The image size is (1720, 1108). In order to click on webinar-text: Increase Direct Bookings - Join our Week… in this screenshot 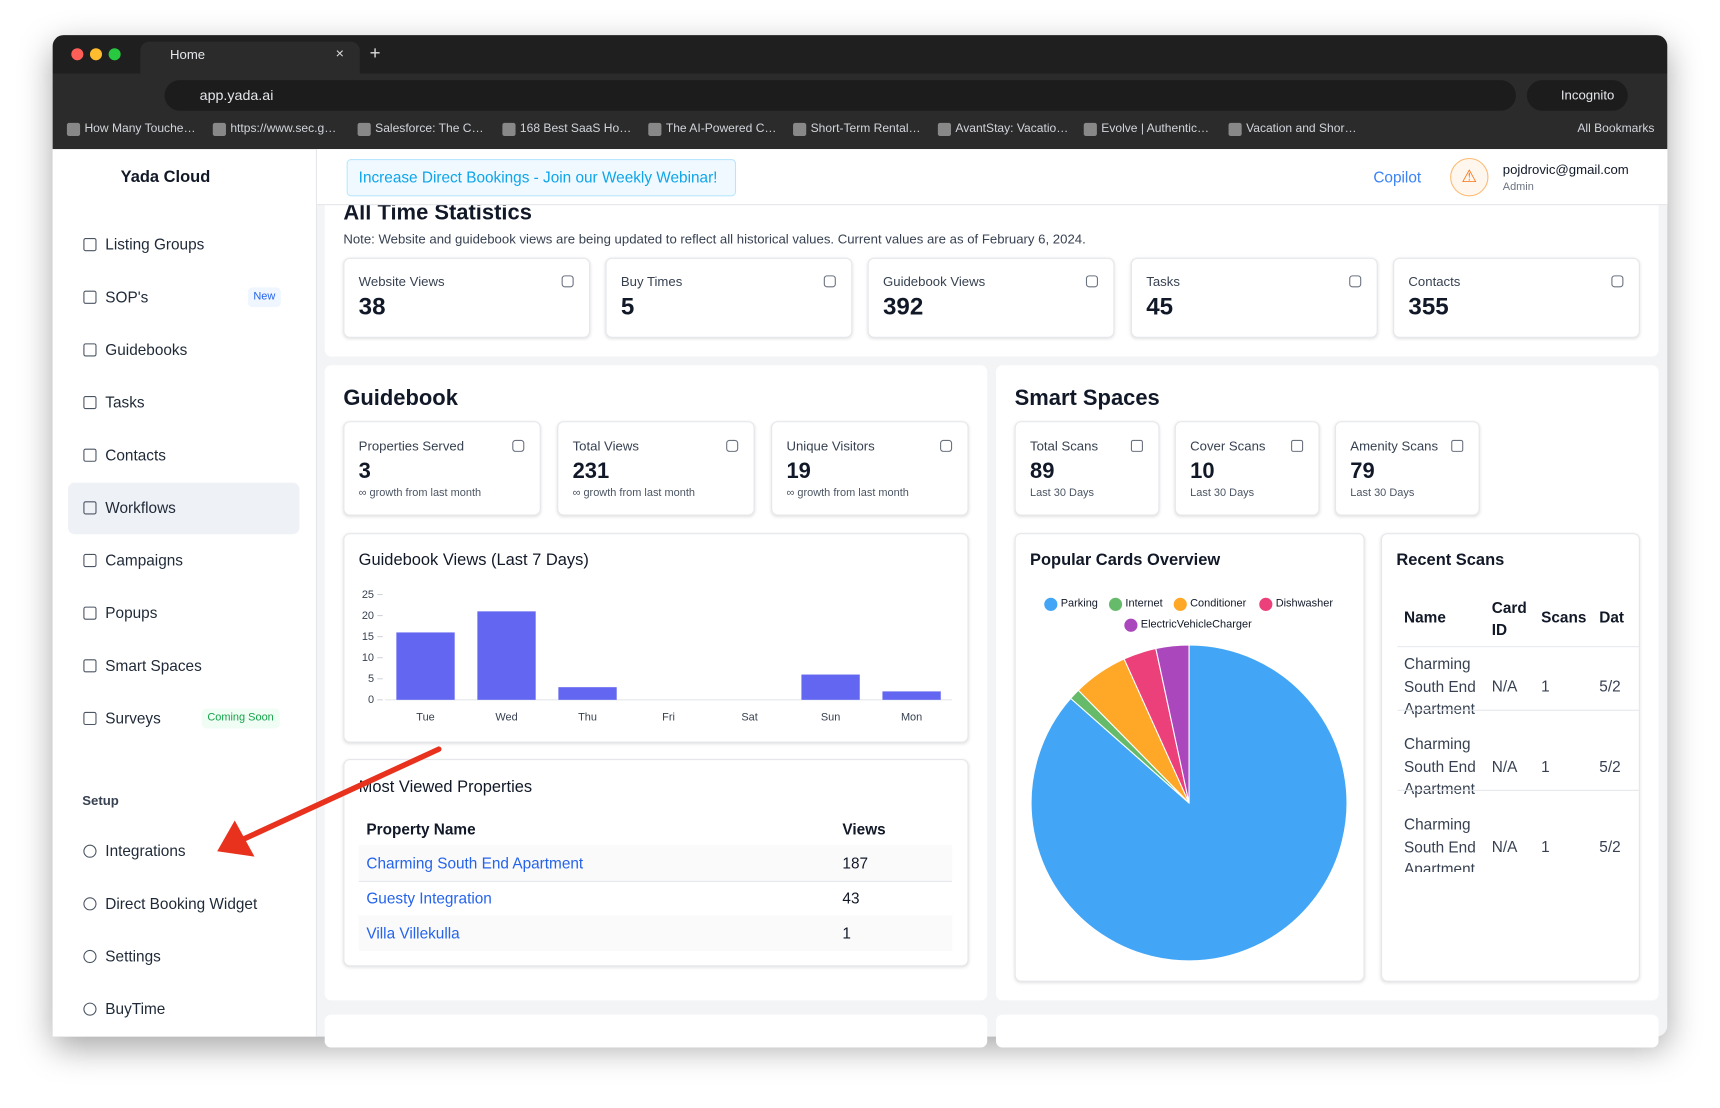, I will do `click(538, 177)`.